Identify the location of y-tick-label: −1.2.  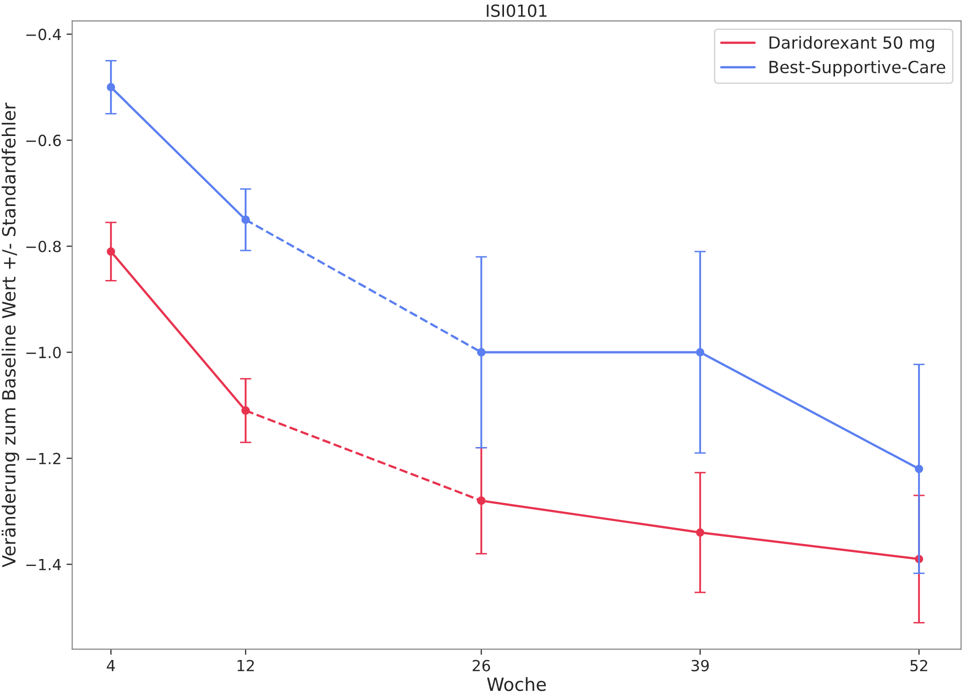
(43, 458).